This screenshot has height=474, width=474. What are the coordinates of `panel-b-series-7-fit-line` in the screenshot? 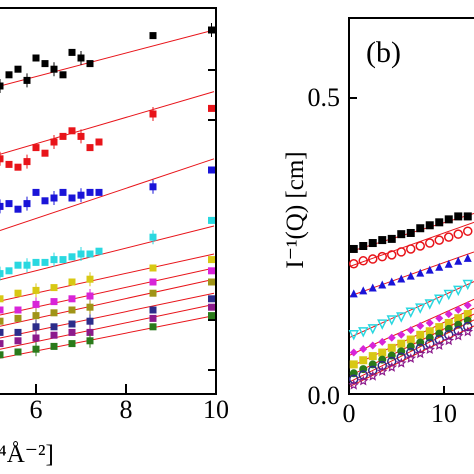 It's located at (411, 351).